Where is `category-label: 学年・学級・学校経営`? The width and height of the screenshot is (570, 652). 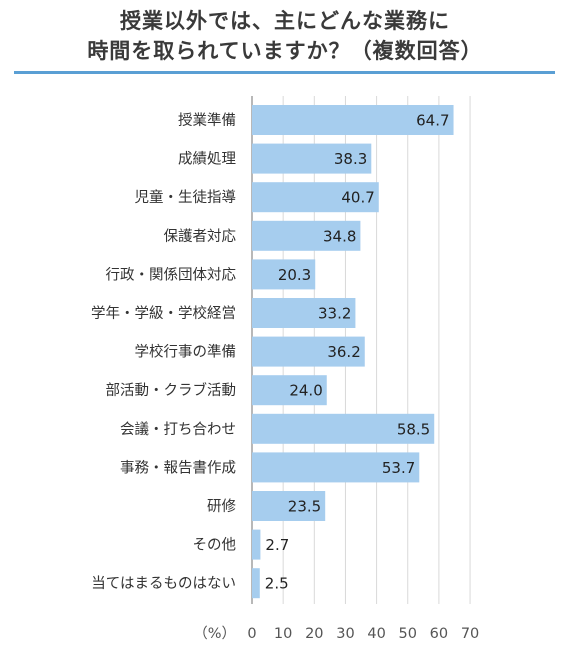
category-label: 学年・学級・学校経営 is located at coordinates (163, 313).